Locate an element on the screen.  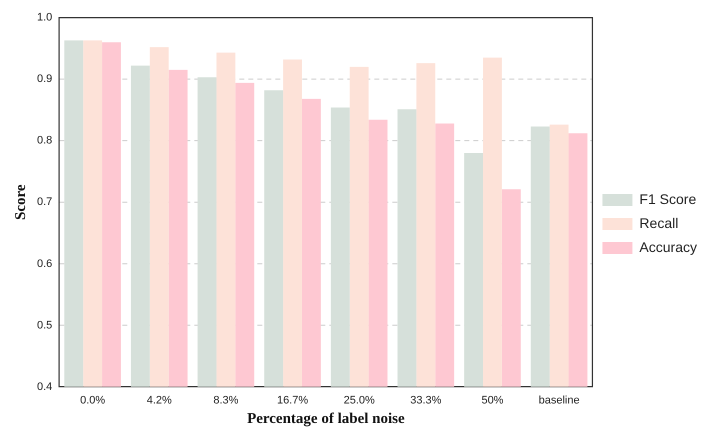
x-tick-label: 33.3% is located at coordinates (426, 400).